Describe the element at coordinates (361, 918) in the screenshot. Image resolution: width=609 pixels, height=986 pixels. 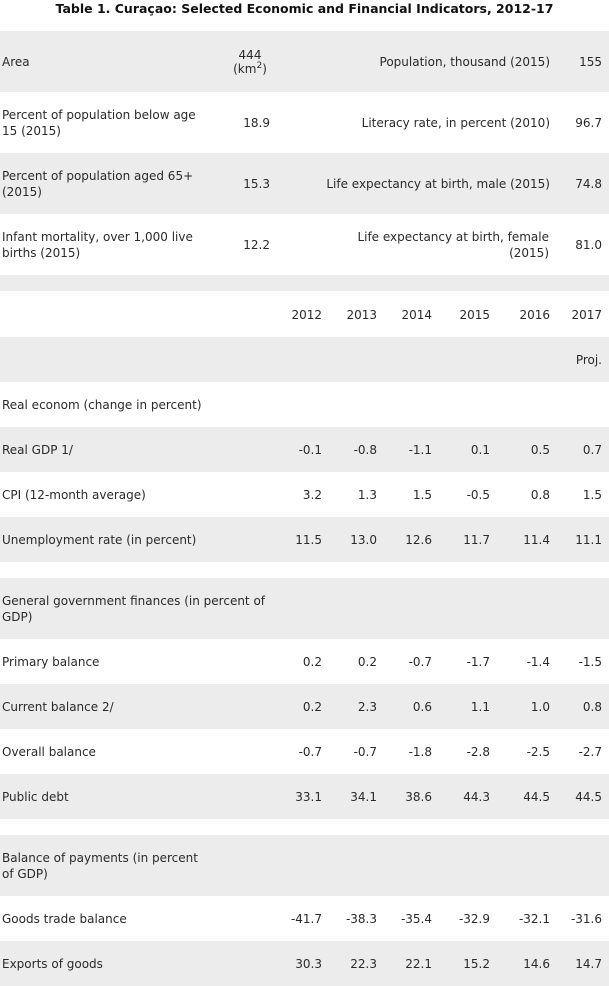
I see `cell-value: -38.3` at that location.